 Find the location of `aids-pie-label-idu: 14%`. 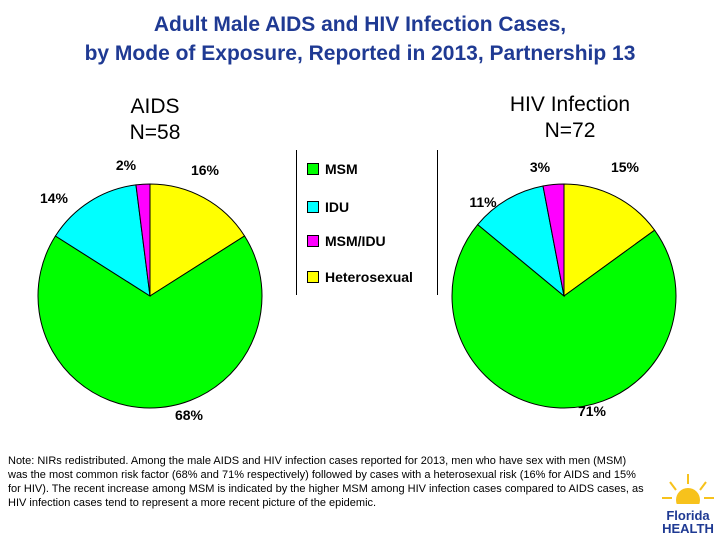

aids-pie-label-idu: 14% is located at coordinates (54, 198).